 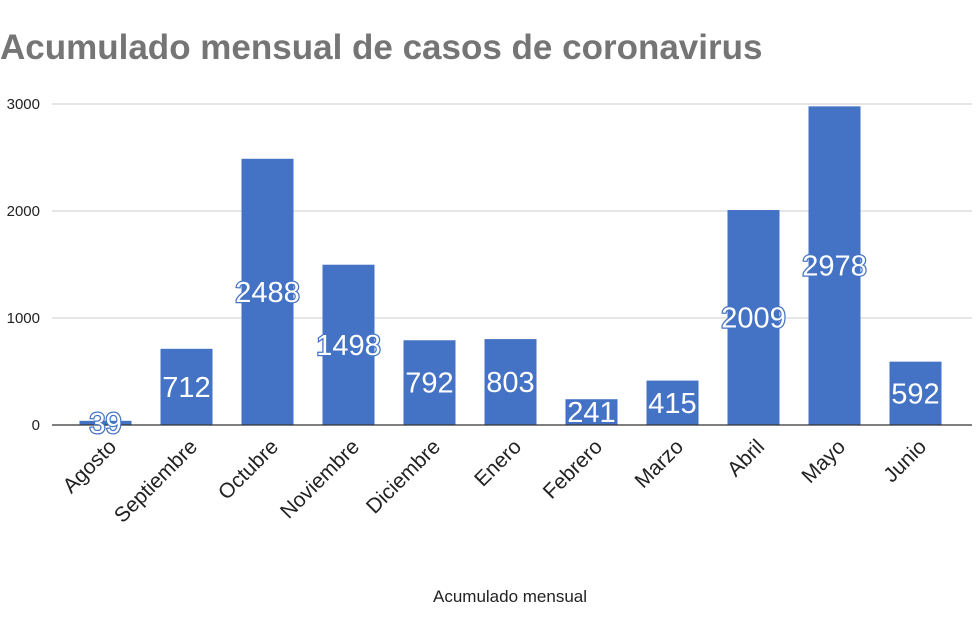 I want to click on data-label: 2978, so click(x=834, y=267).